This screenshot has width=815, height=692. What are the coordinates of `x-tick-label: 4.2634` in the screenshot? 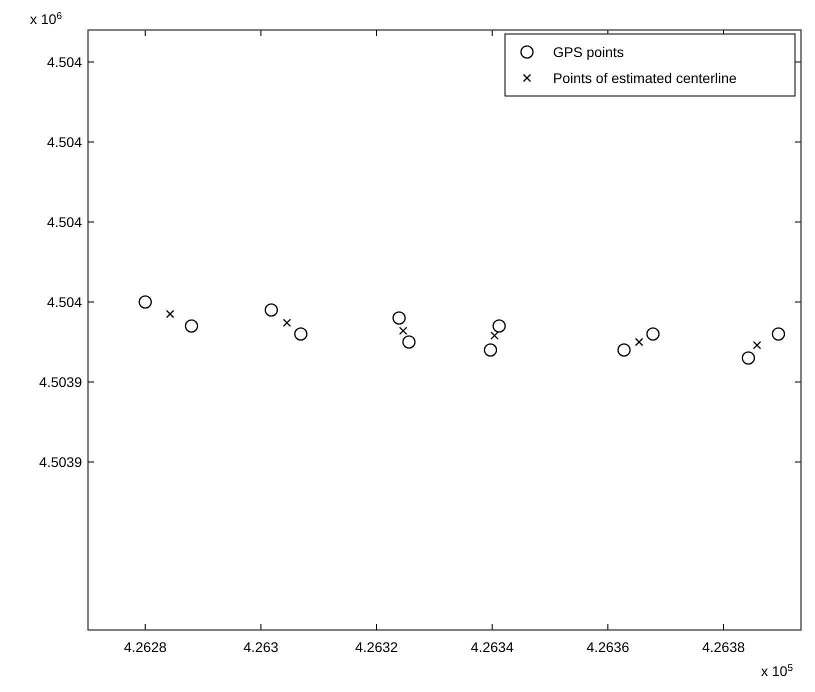 It's located at (492, 647).